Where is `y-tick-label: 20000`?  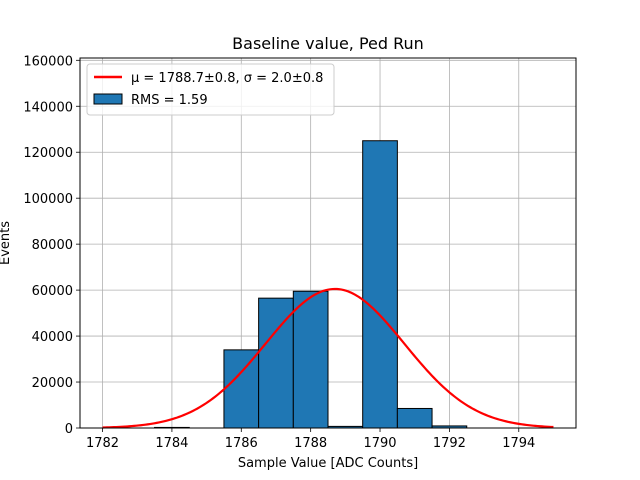
y-tick-label: 20000 is located at coordinates (52, 383).